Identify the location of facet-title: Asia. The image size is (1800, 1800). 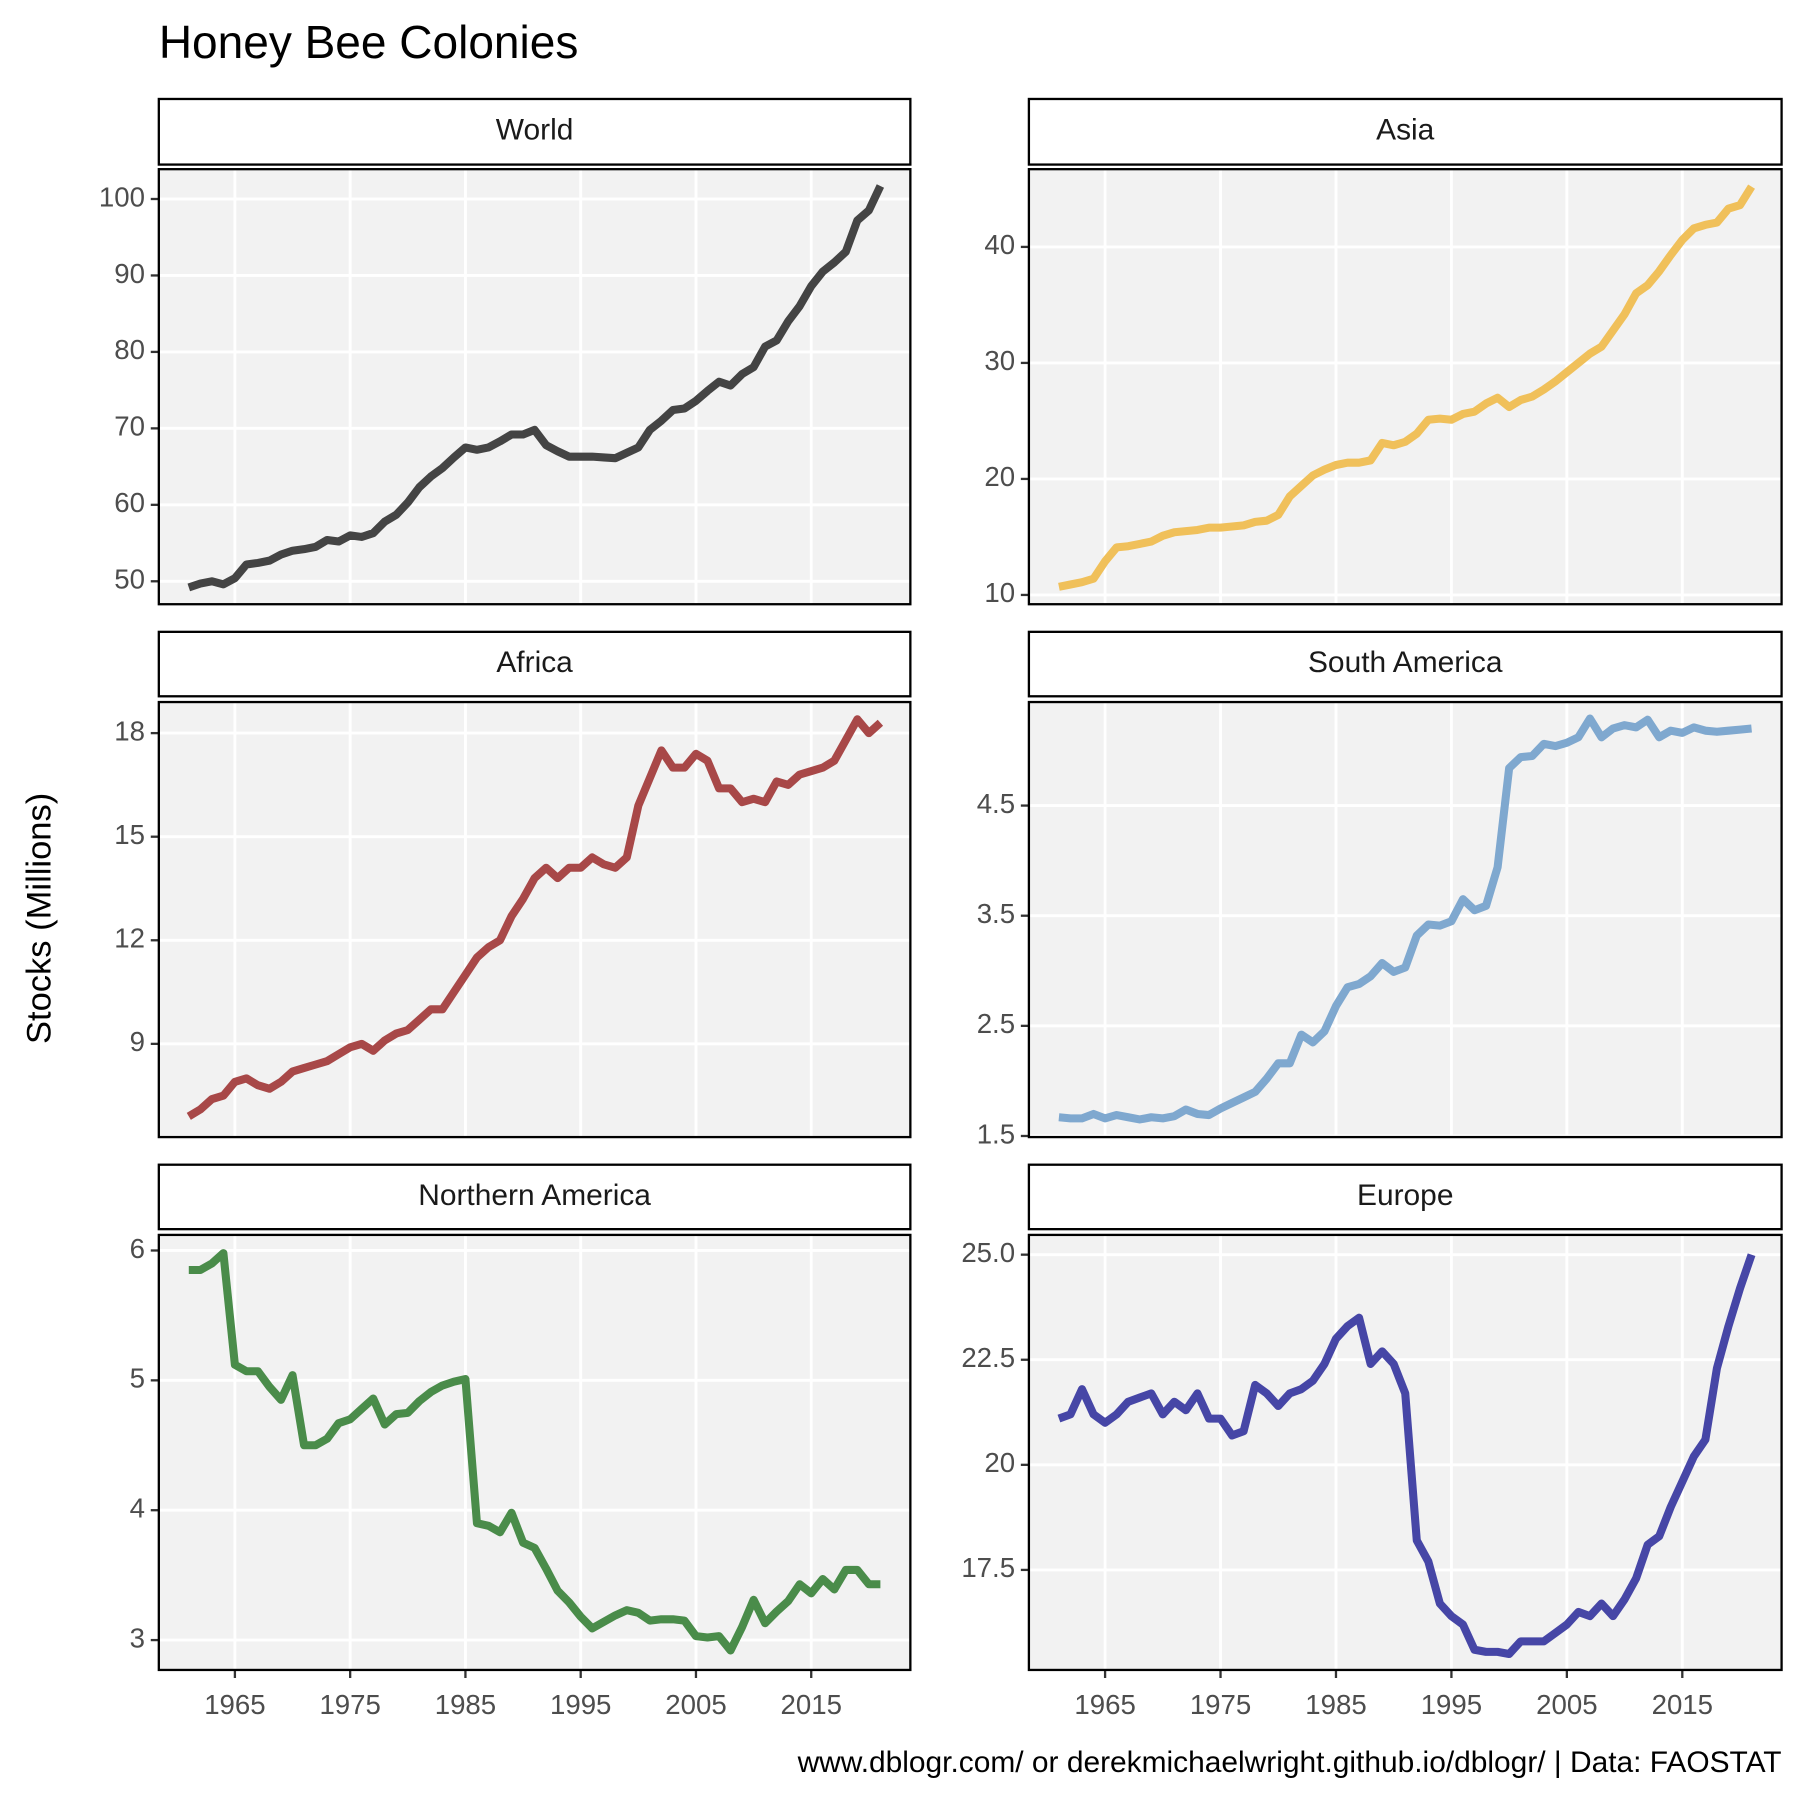
(1405, 130).